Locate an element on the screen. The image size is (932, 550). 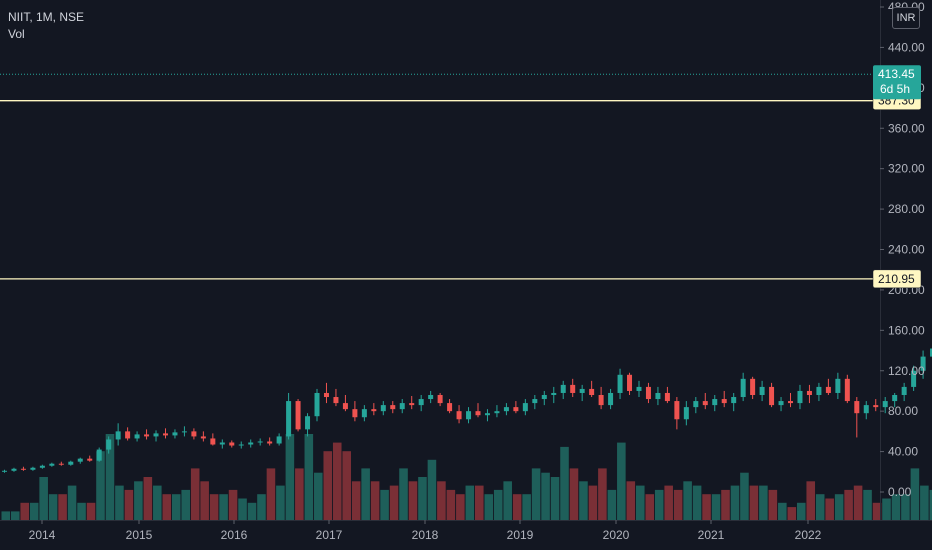
price-tick-label: 360.00 is located at coordinates (906, 128).